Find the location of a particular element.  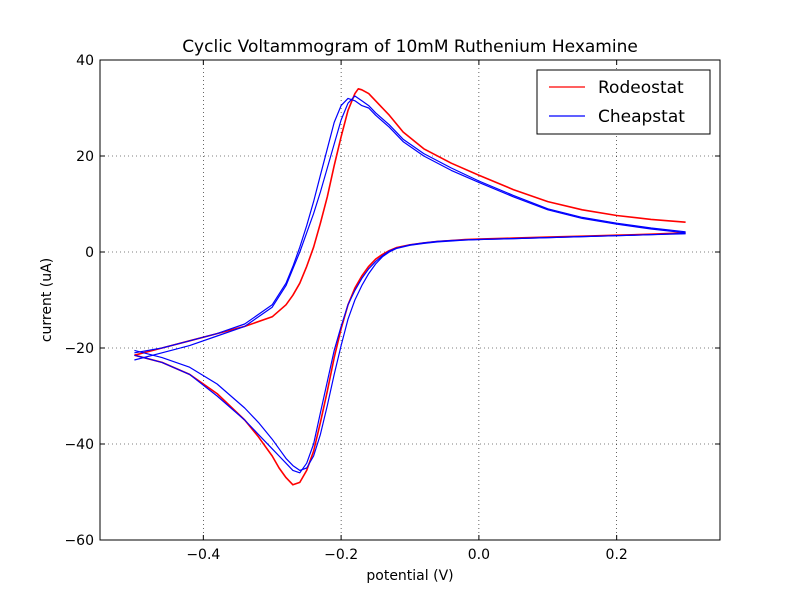

x-axis-label: potential (V) is located at coordinates (409, 576).